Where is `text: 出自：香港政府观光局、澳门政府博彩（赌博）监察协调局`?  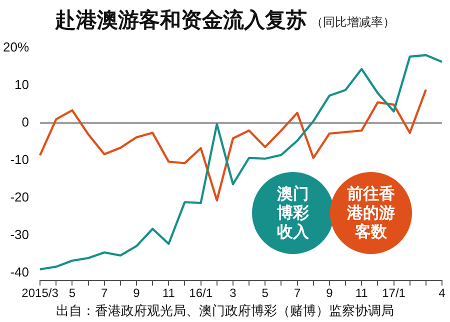
text: 出自：香港政府观光局、澳门政府博彩（赌博）监察协调局 is located at coordinates (225, 311).